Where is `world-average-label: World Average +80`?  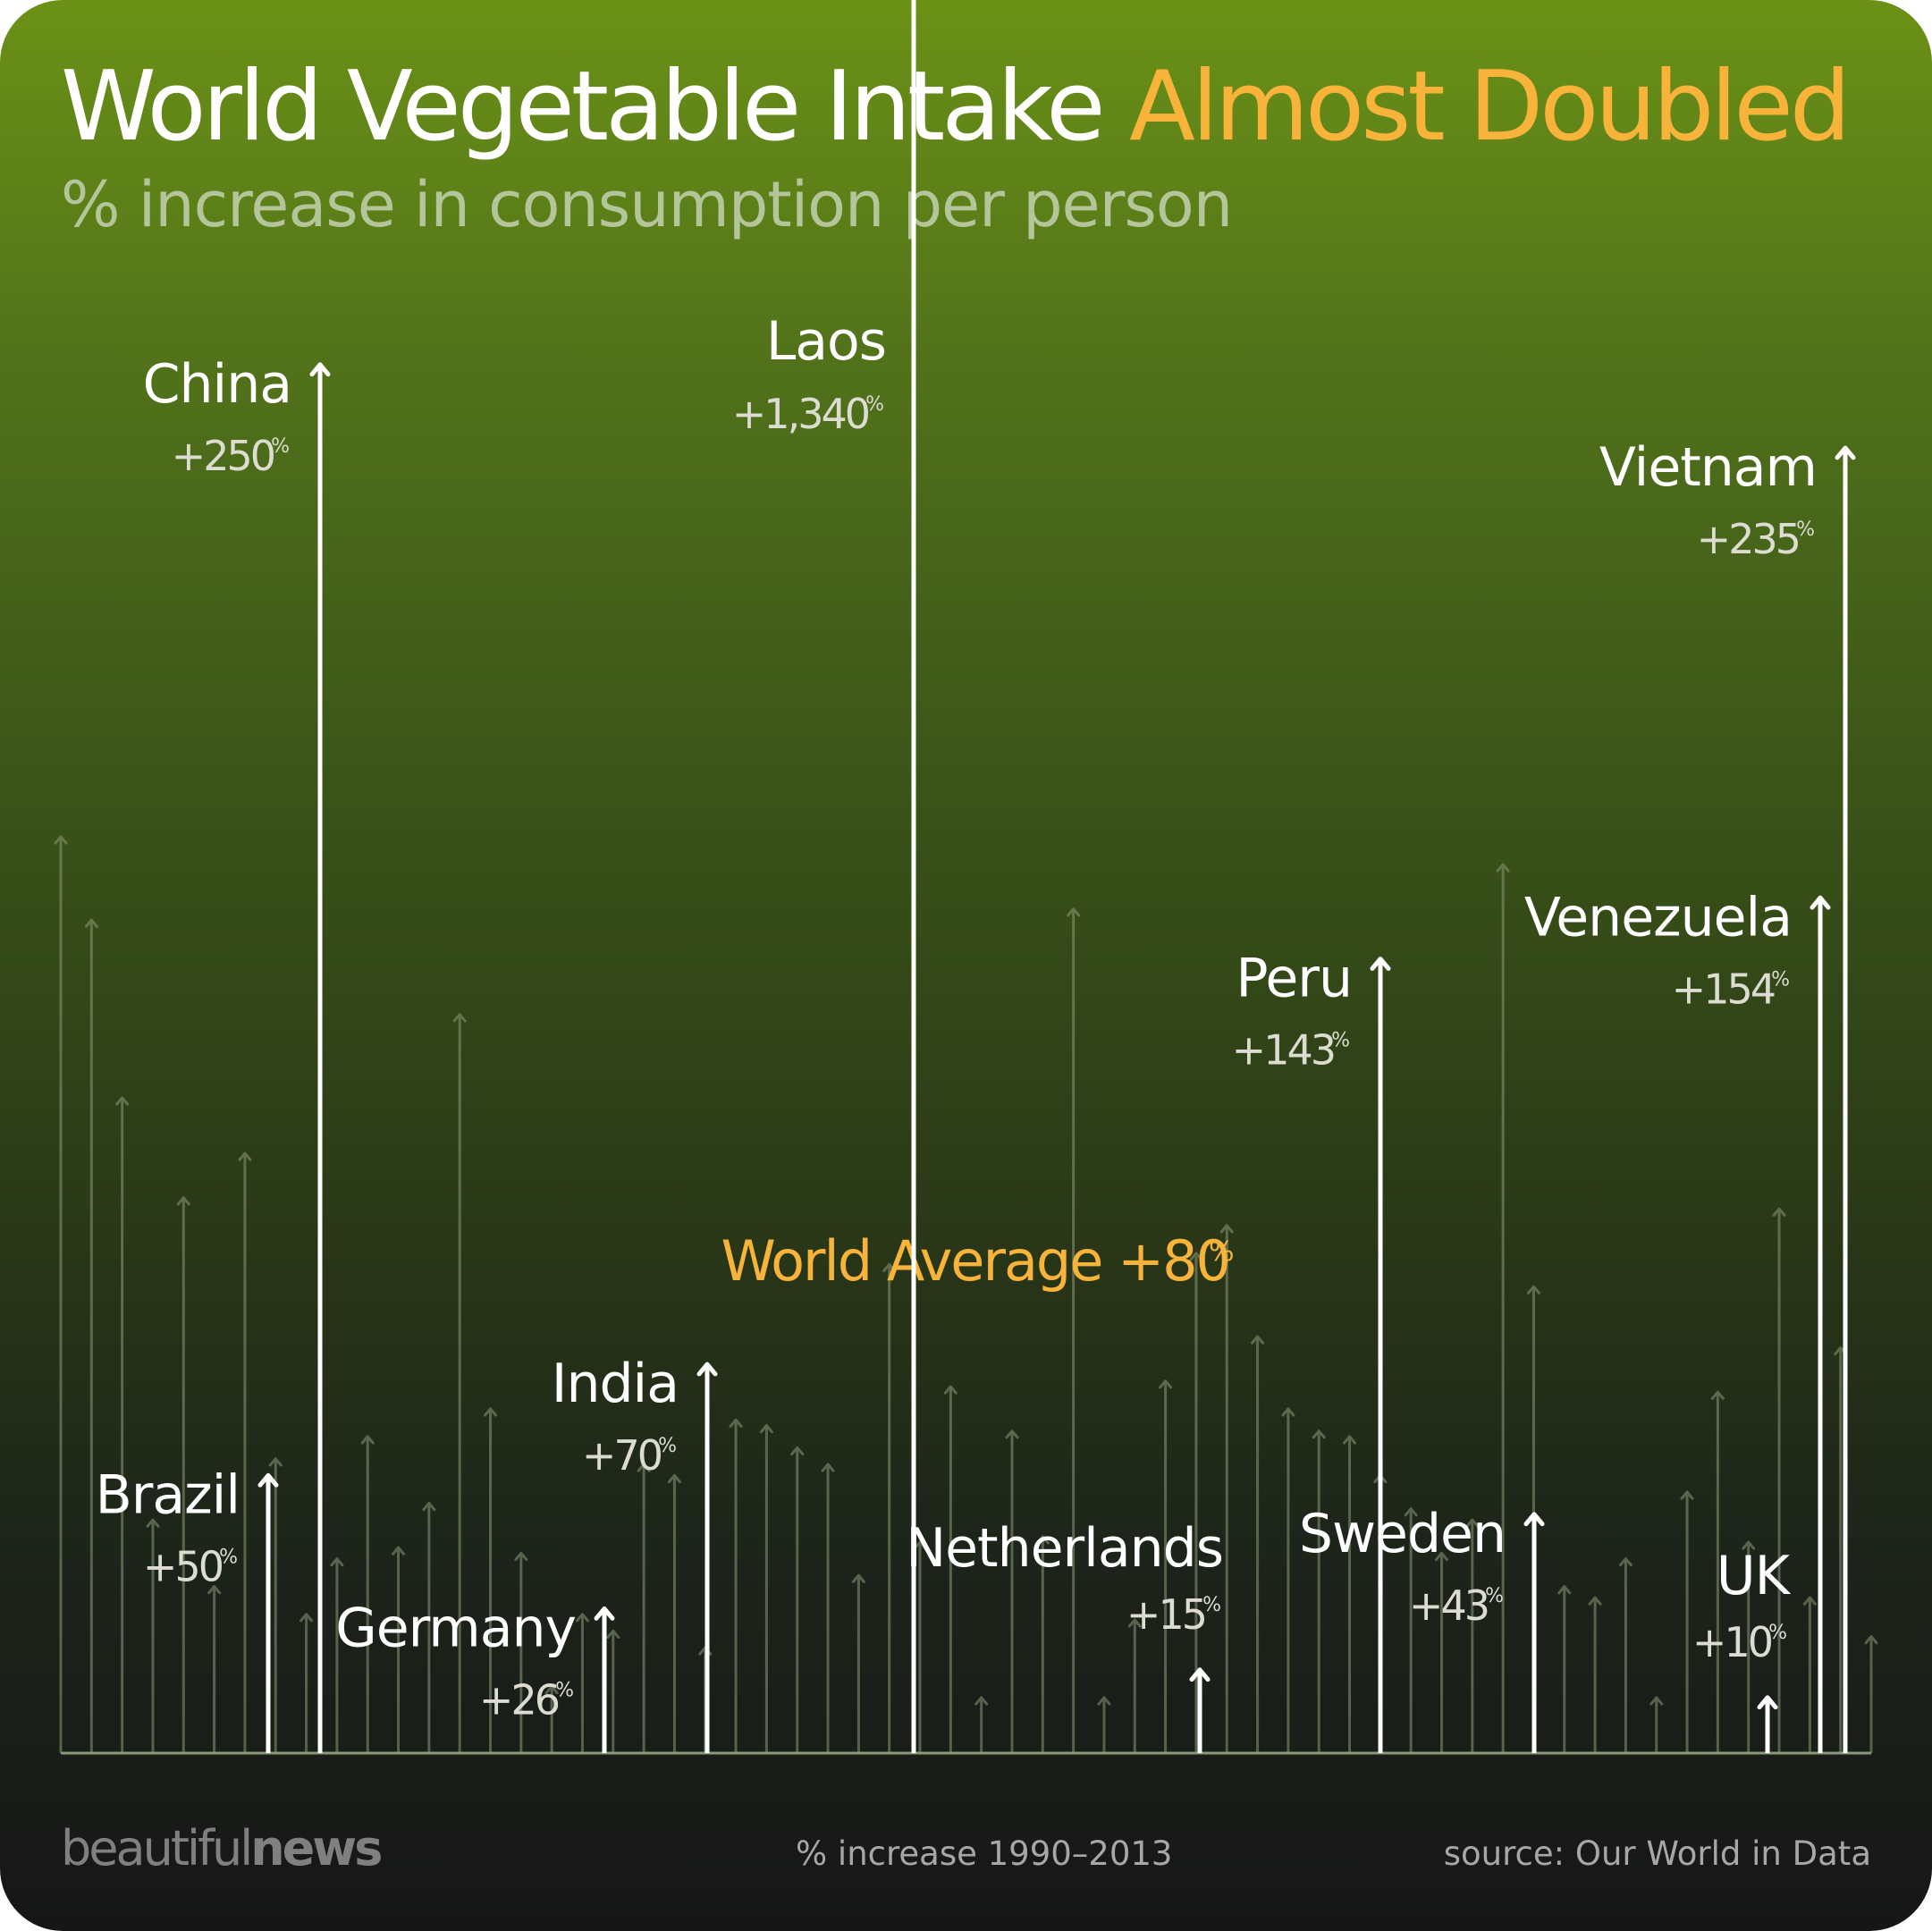 world-average-label: World Average +80 is located at coordinates (975, 1261).